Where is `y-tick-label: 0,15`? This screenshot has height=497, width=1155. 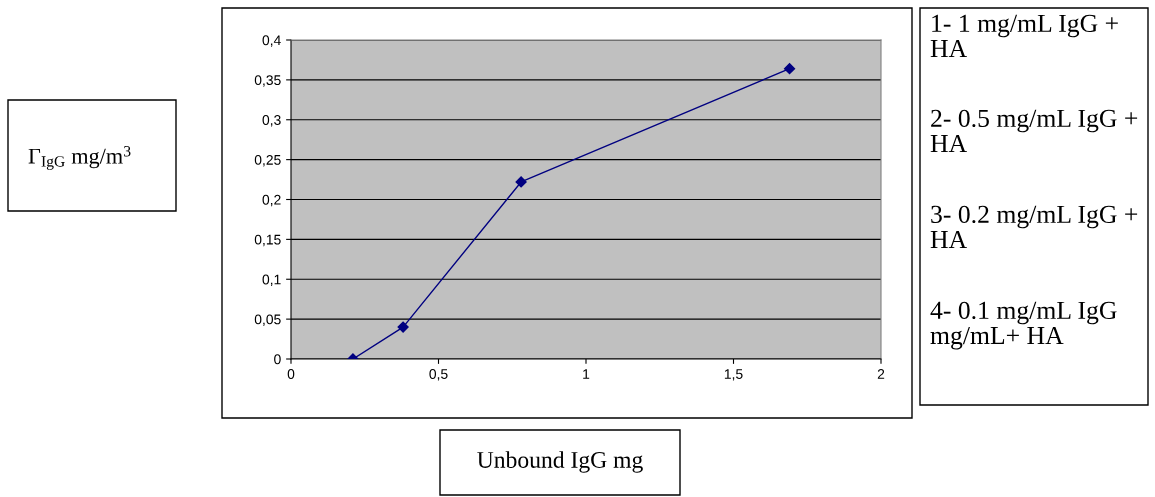 y-tick-label: 0,15 is located at coordinates (267, 240).